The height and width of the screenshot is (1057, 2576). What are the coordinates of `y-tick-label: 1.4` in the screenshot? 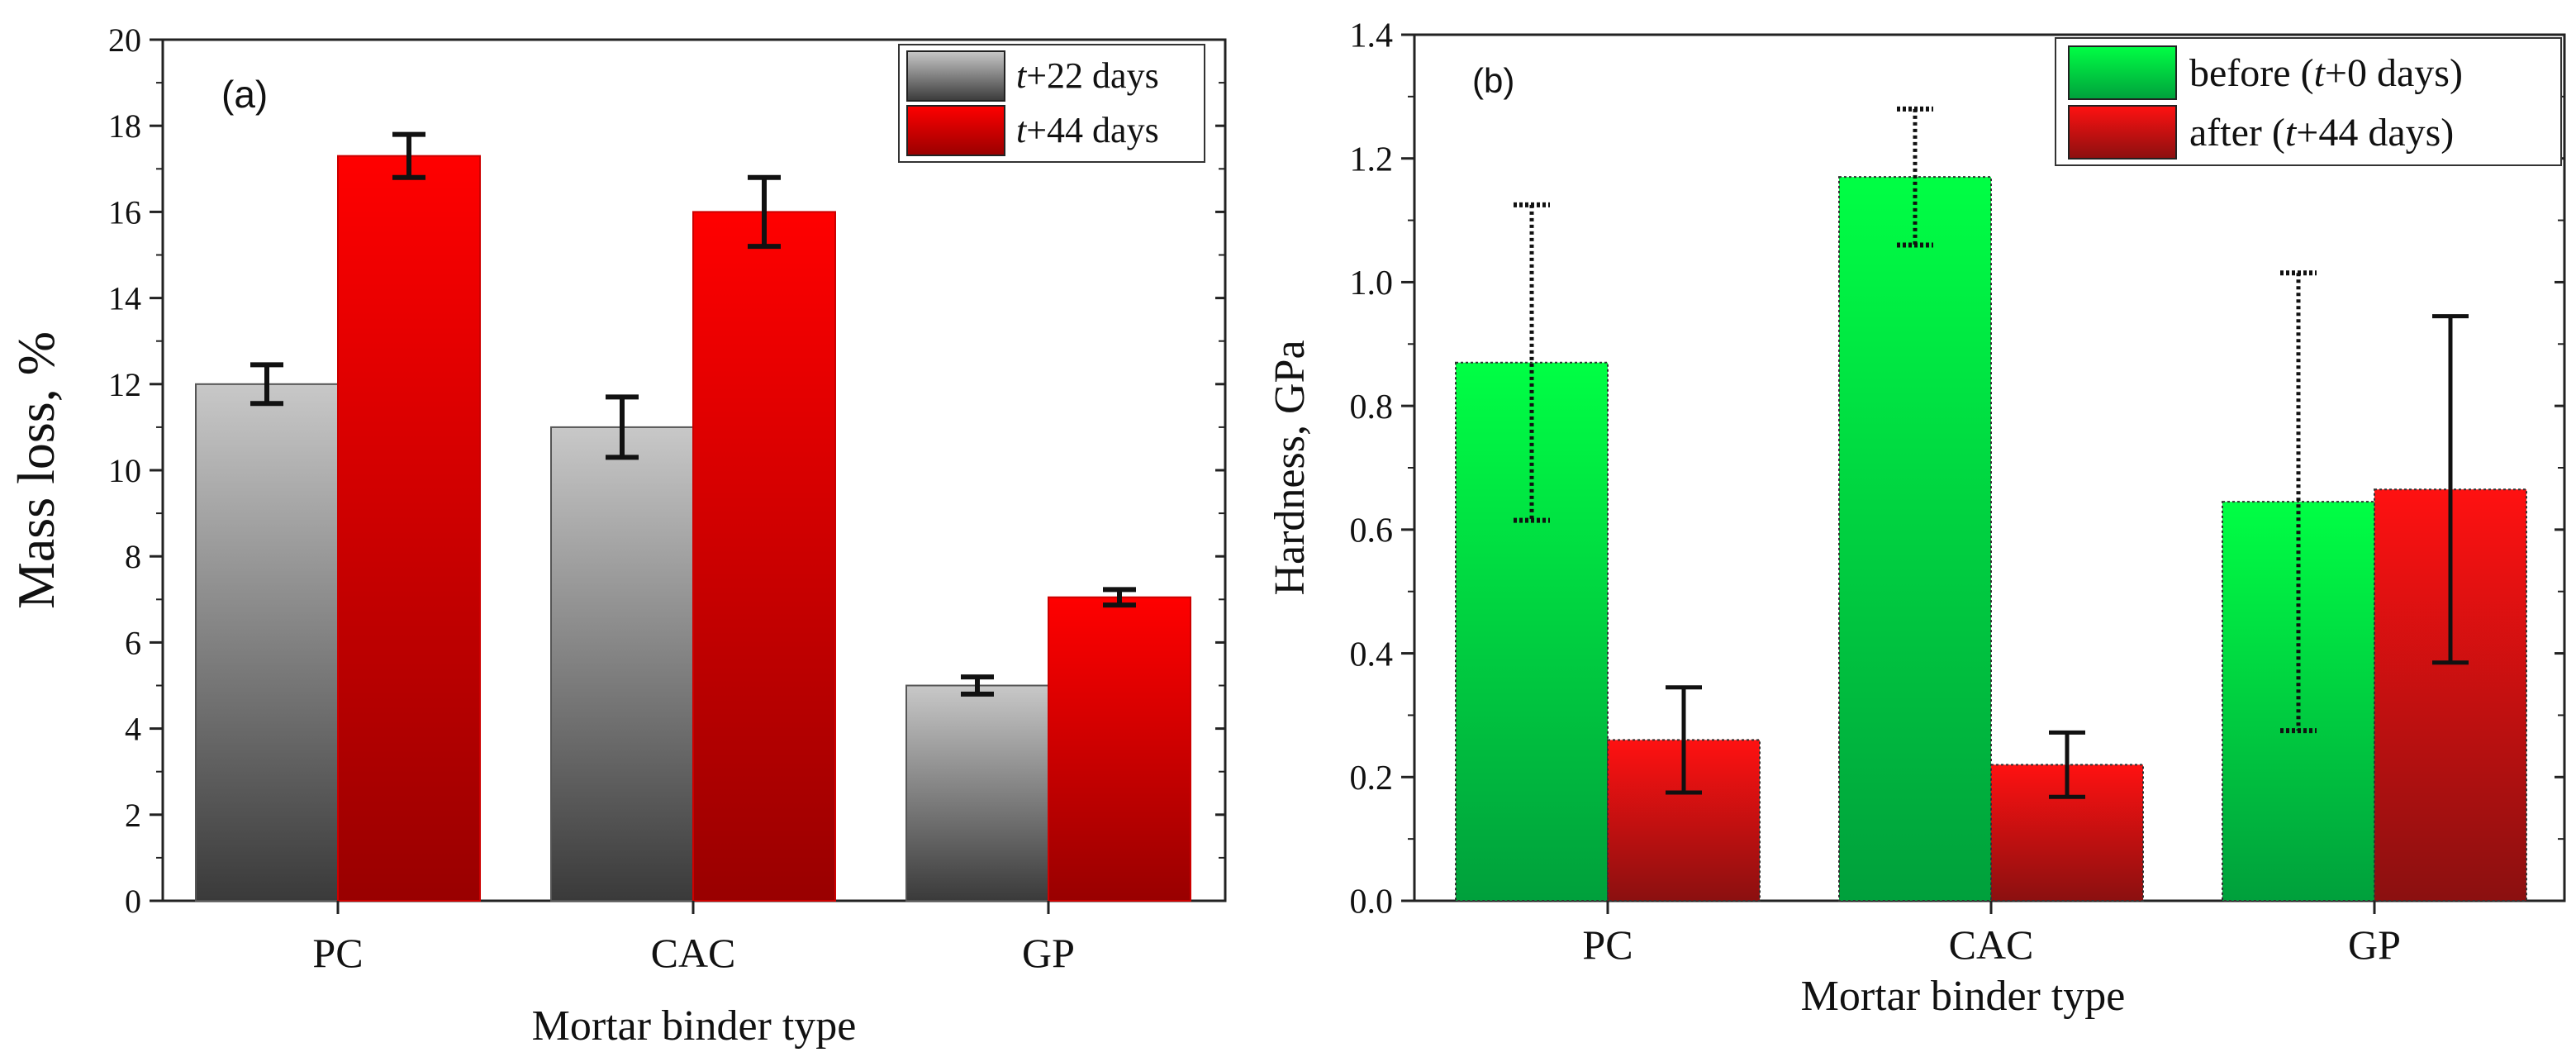 It's located at (1372, 36).